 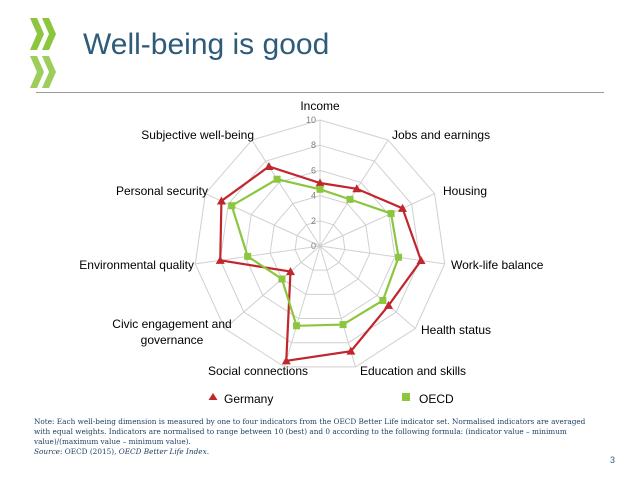 I want to click on source-text: : OECD (2015),, so click(x=89, y=451).